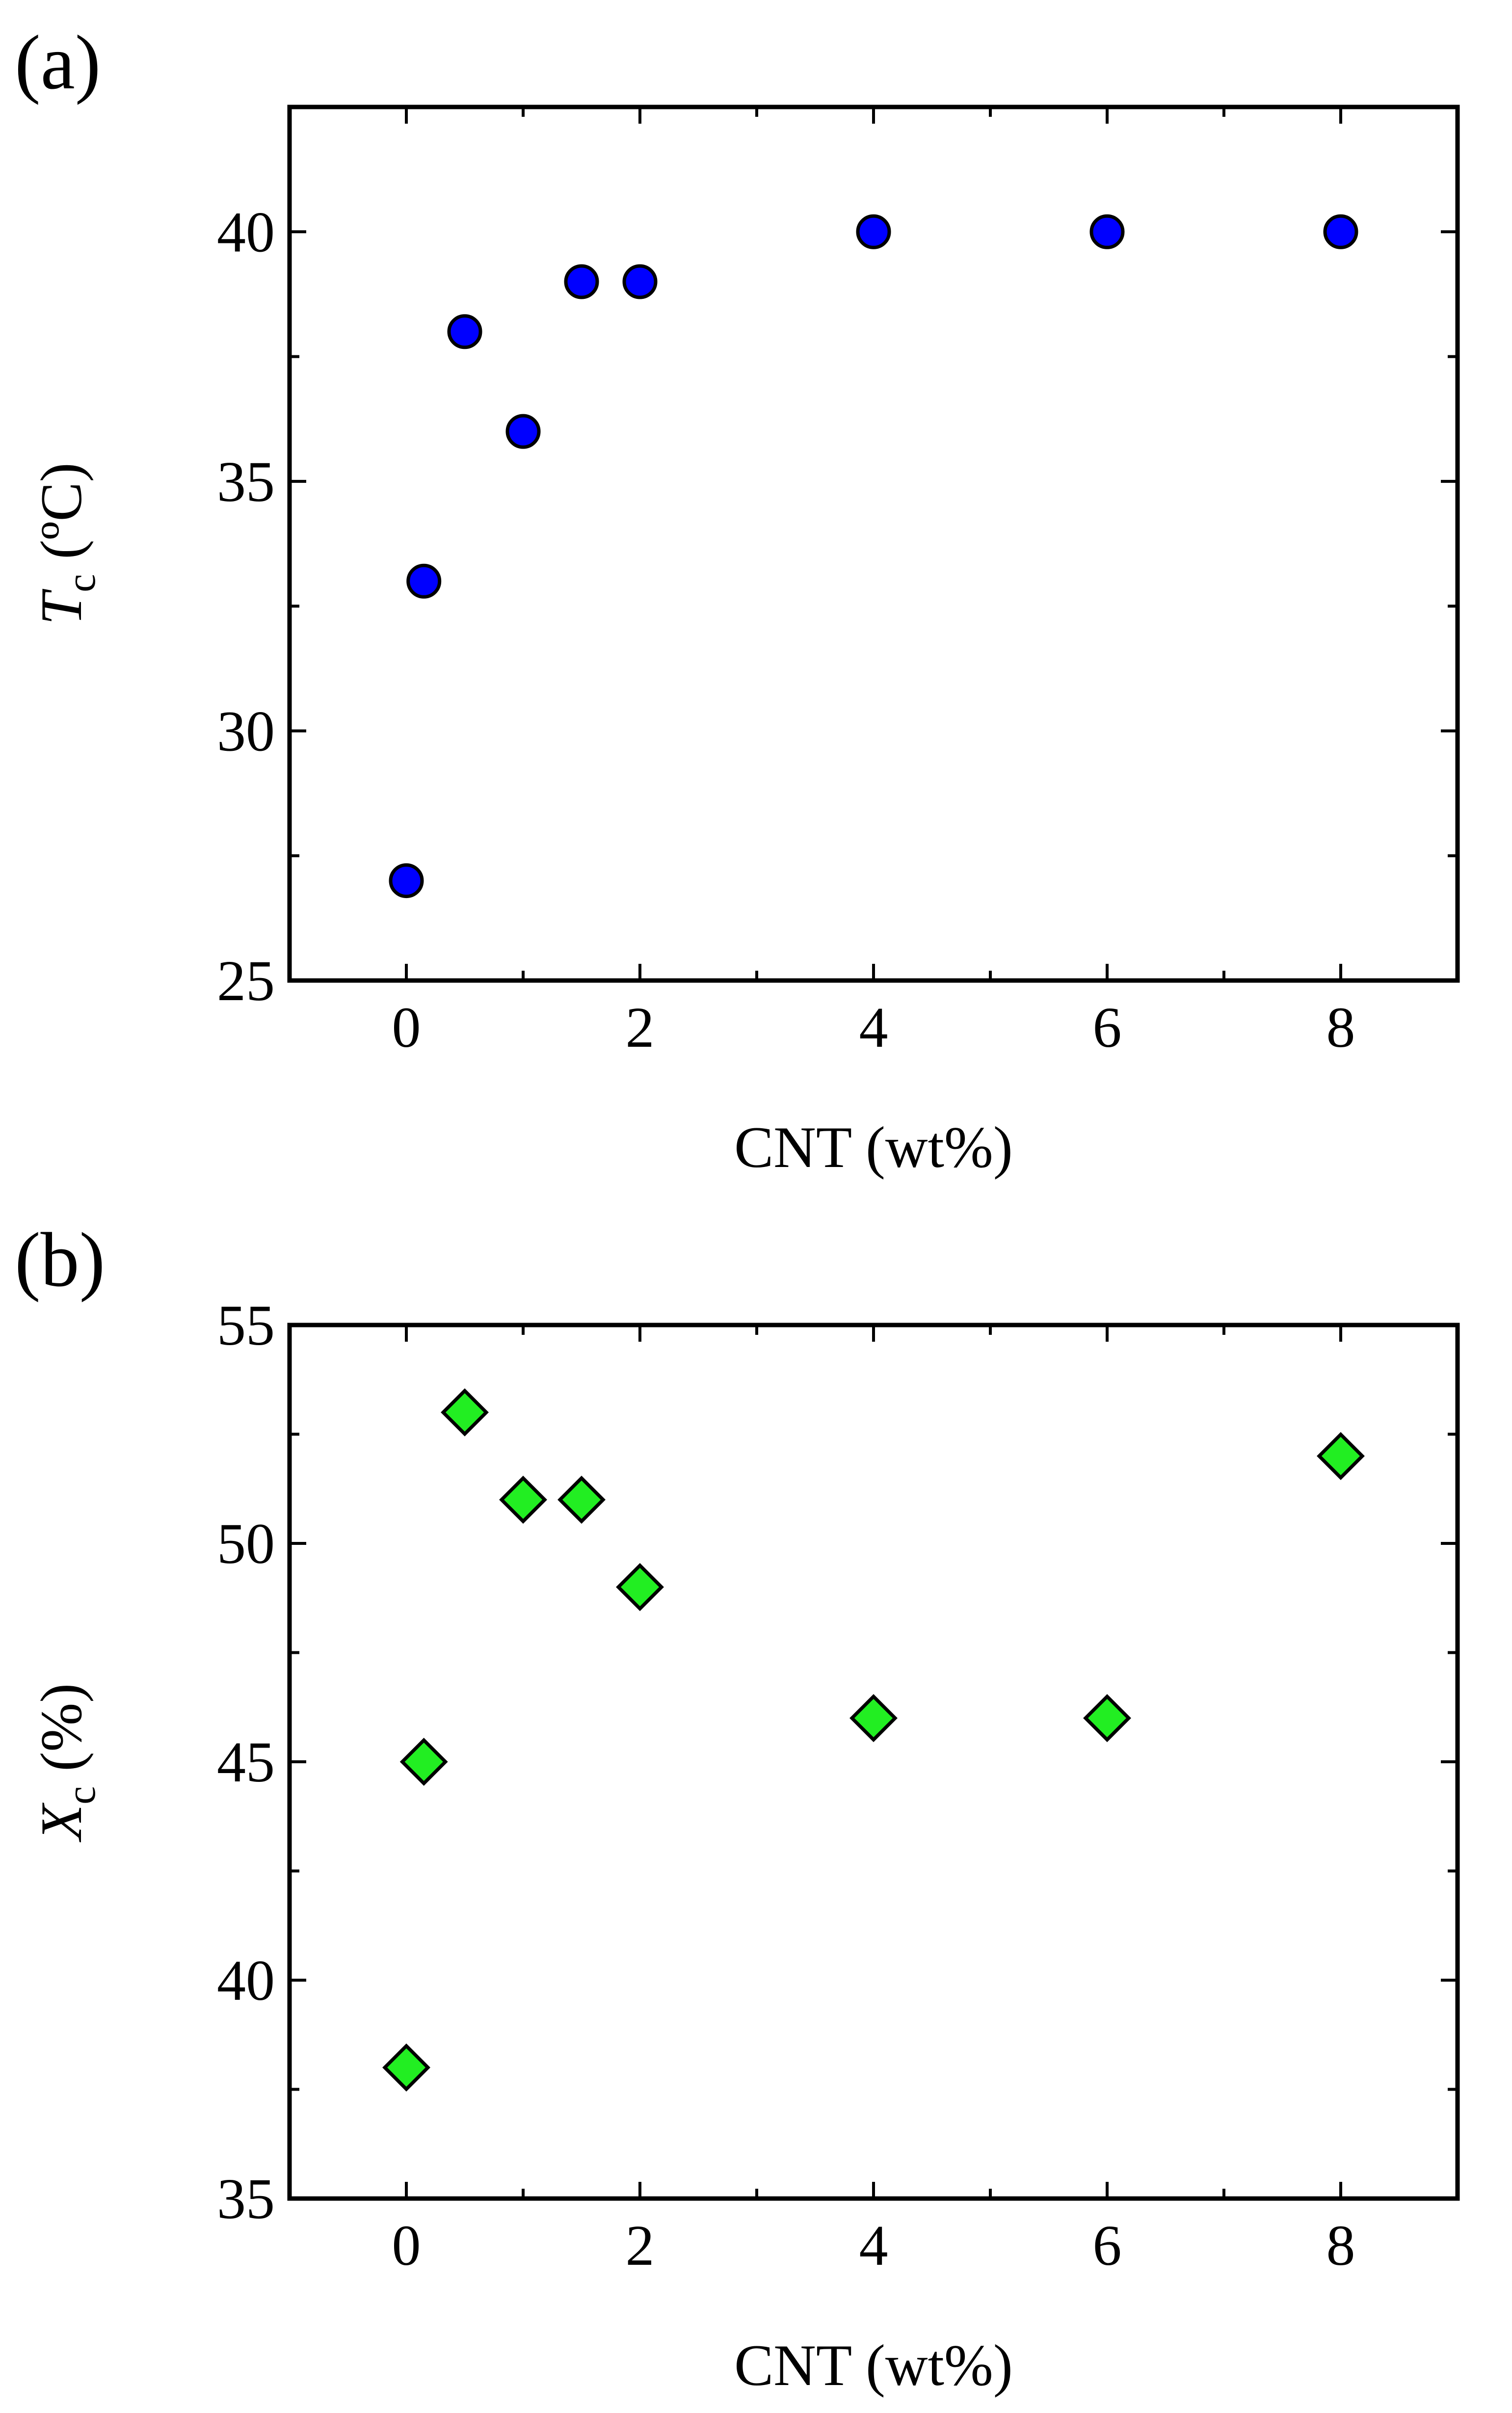 Image resolution: width=1512 pixels, height=2413 pixels. I want to click on panel-a-y-axis-label: Tc (ºC), so click(66, 543).